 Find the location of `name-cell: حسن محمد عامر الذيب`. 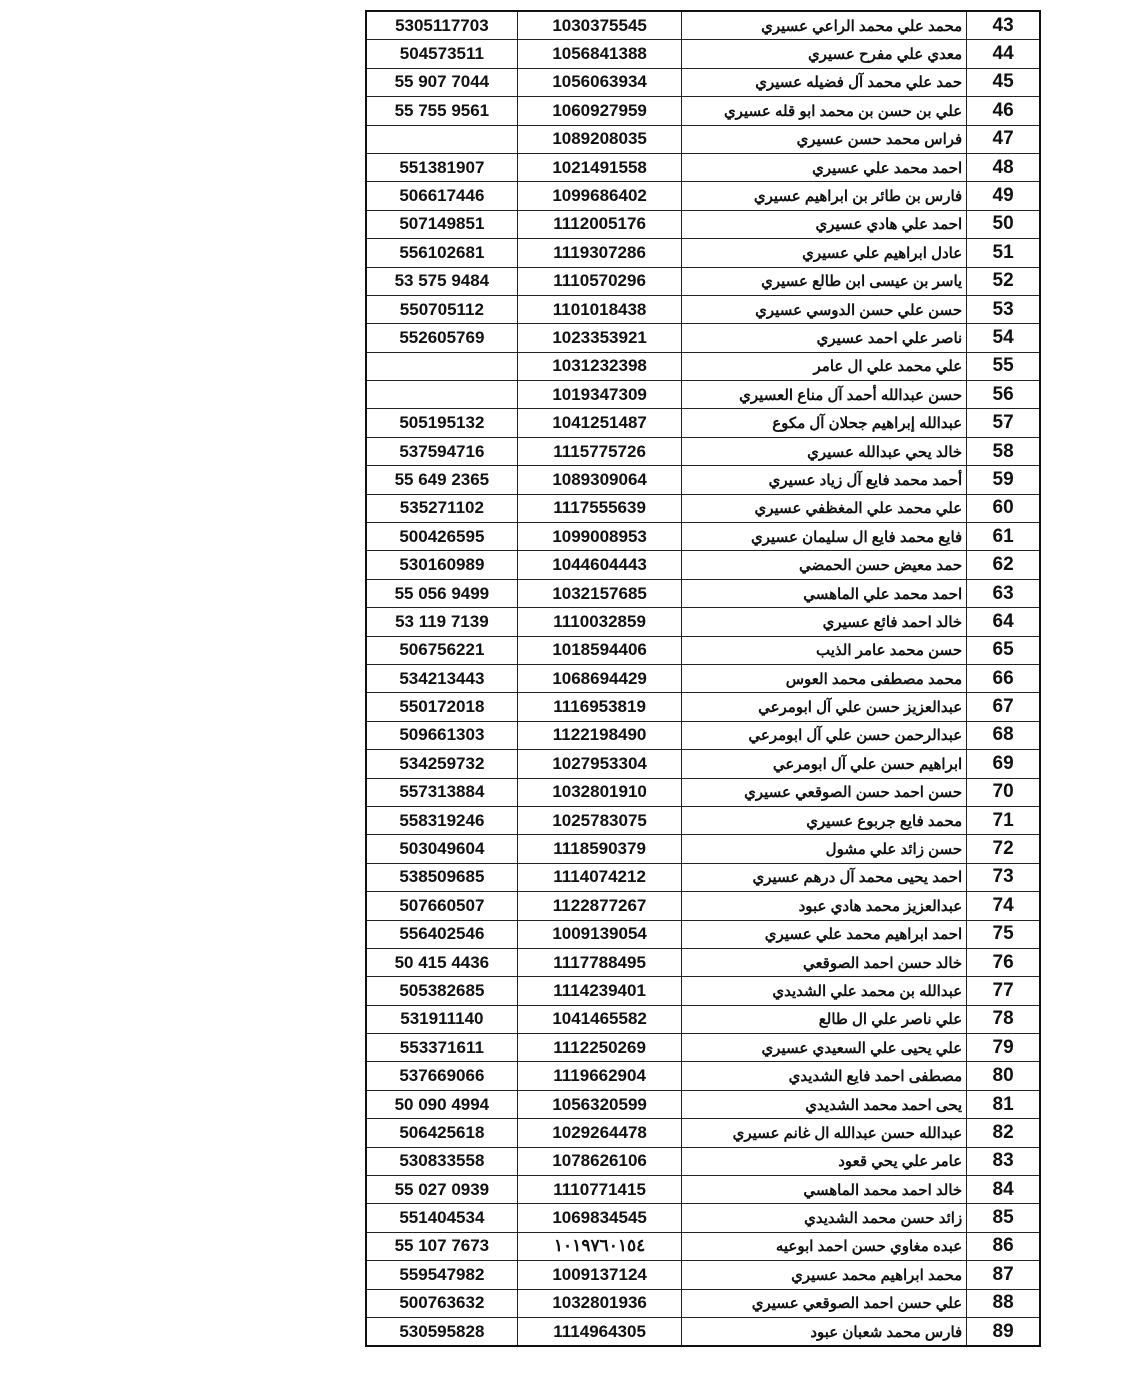

name-cell: حسن محمد عامر الذيب is located at coordinates (824, 650).